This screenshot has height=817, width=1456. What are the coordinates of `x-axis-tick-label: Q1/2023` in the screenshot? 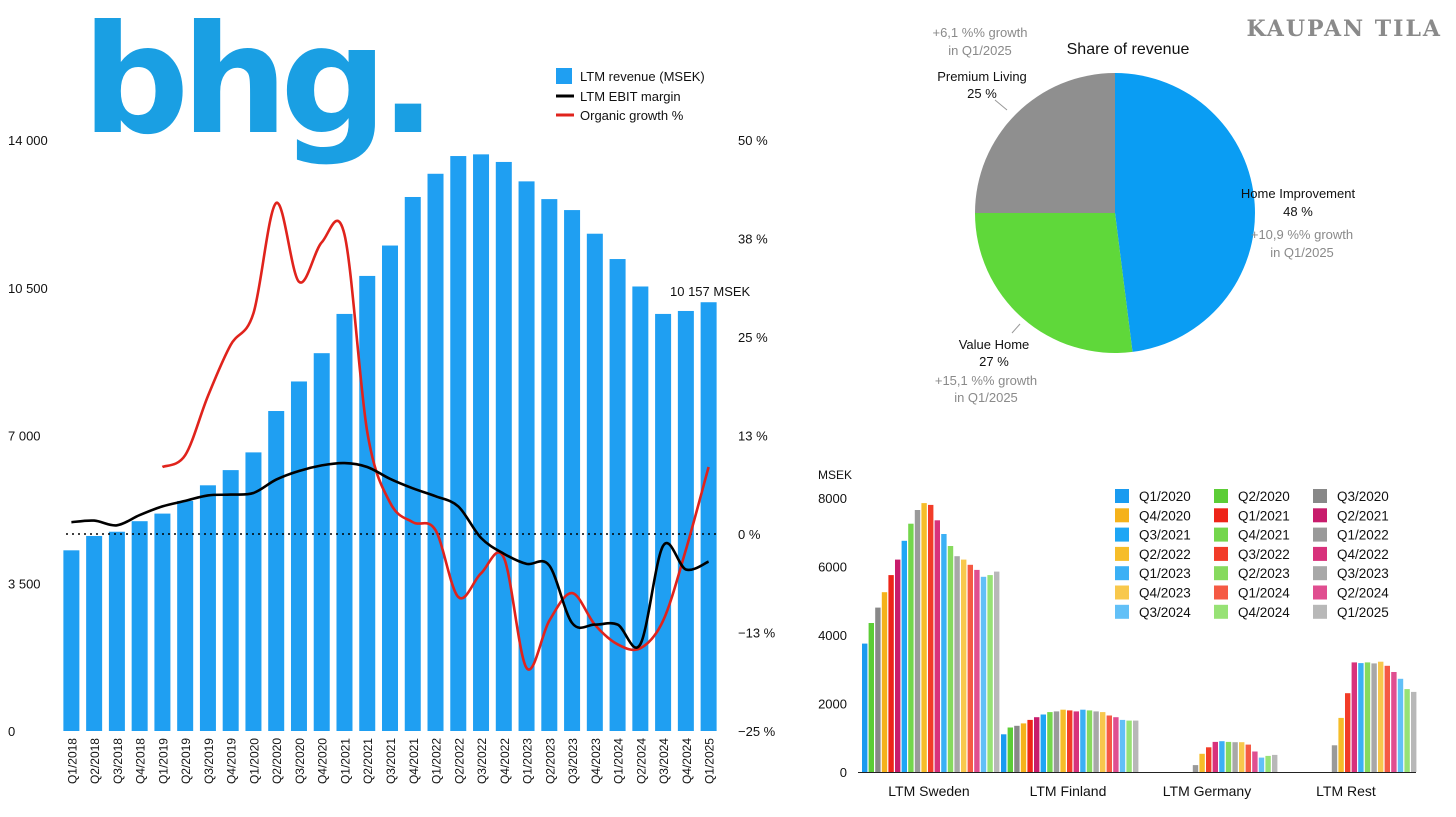 It's located at (528, 761).